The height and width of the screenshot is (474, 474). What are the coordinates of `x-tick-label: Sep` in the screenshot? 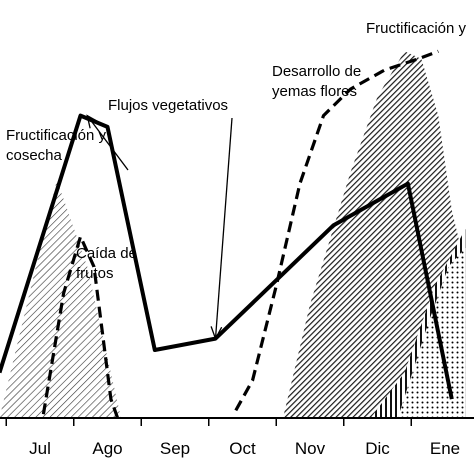 It's located at (175, 448).